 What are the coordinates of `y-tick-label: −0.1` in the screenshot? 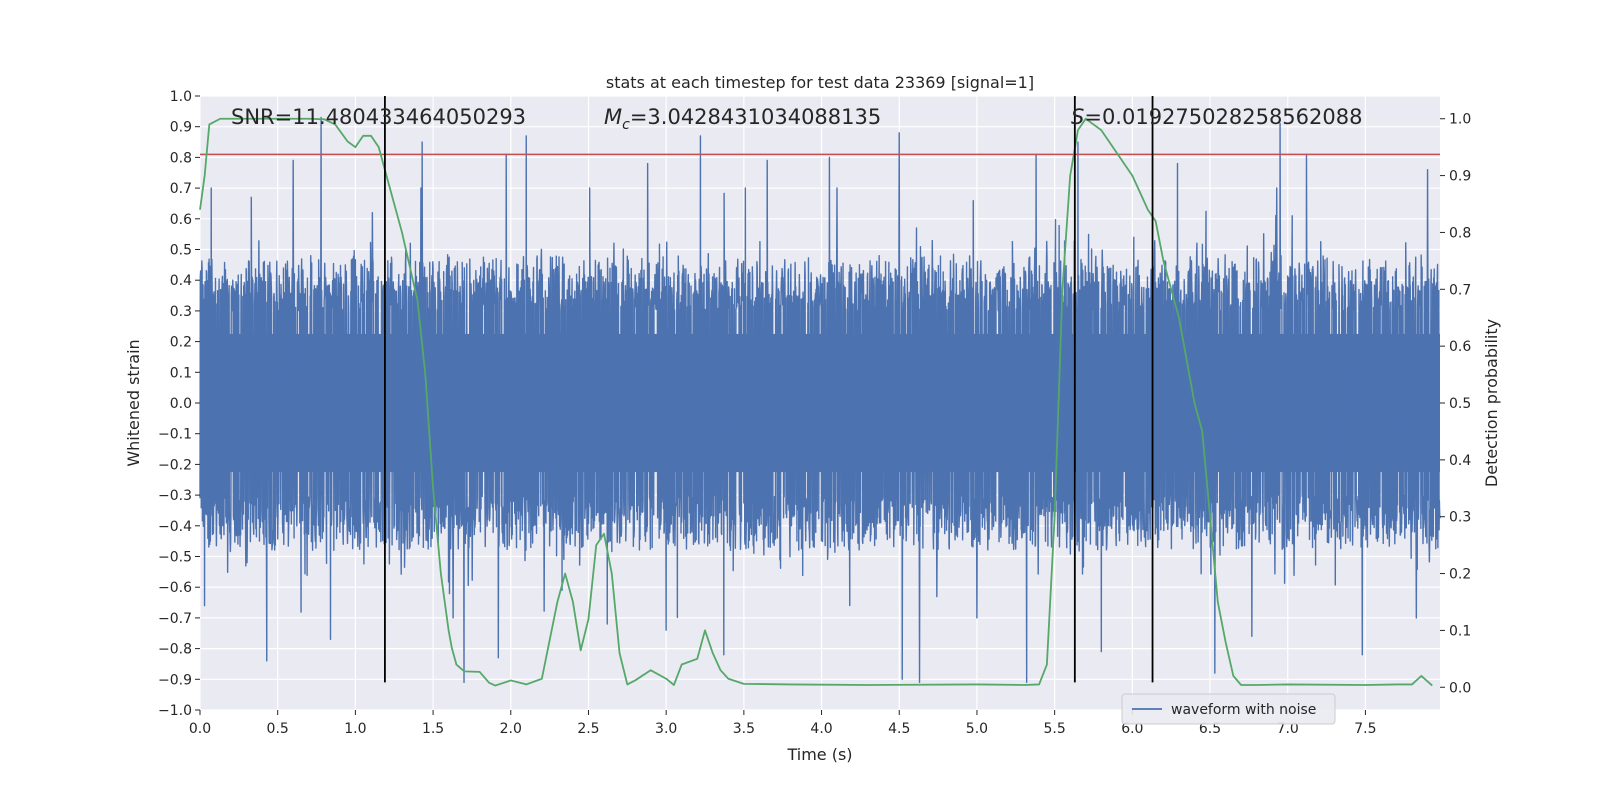 It's located at (175, 435).